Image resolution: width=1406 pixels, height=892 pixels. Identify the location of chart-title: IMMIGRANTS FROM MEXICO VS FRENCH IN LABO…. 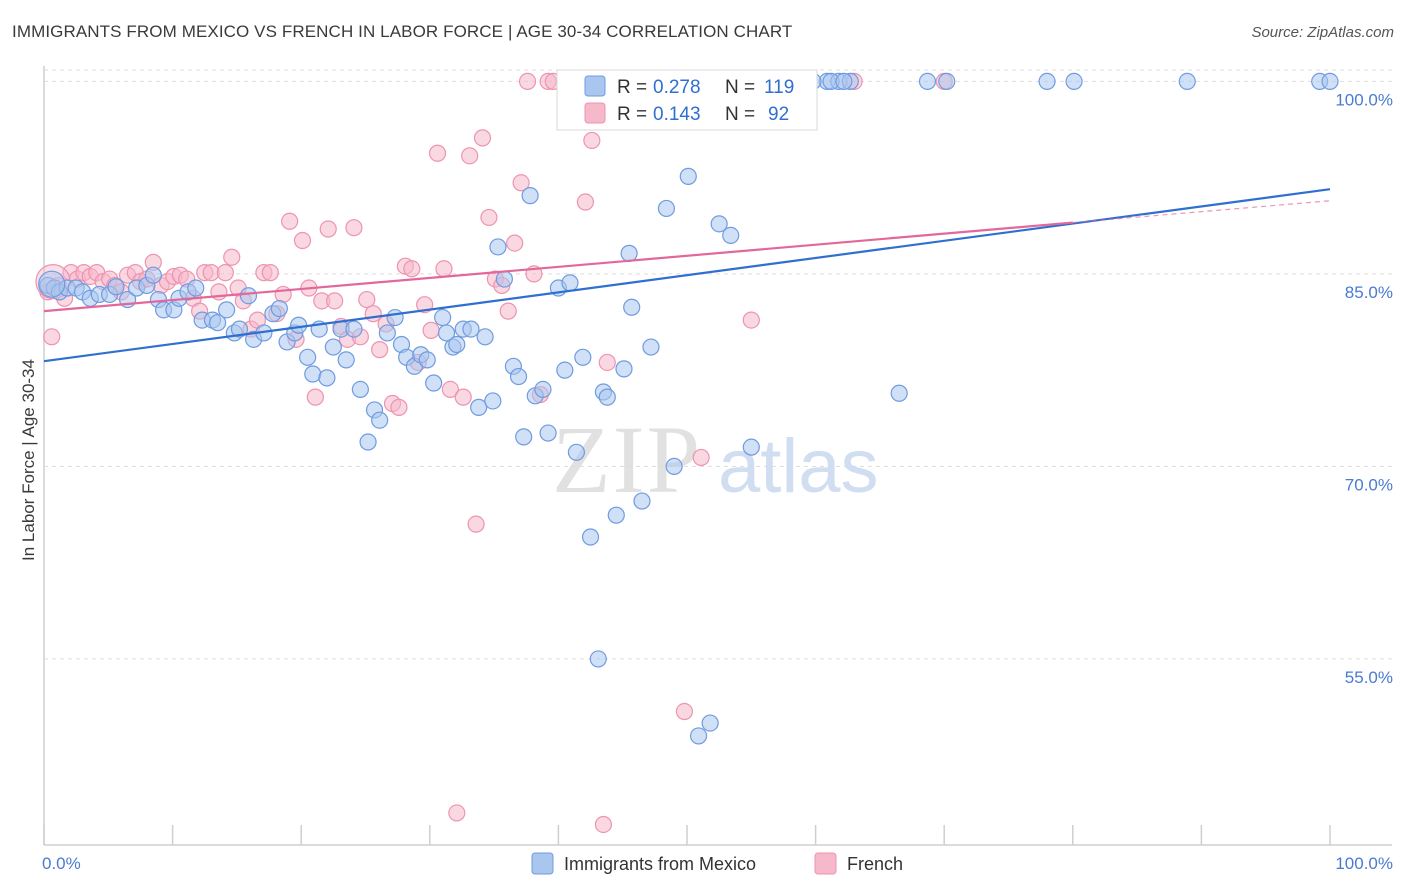
(402, 31).